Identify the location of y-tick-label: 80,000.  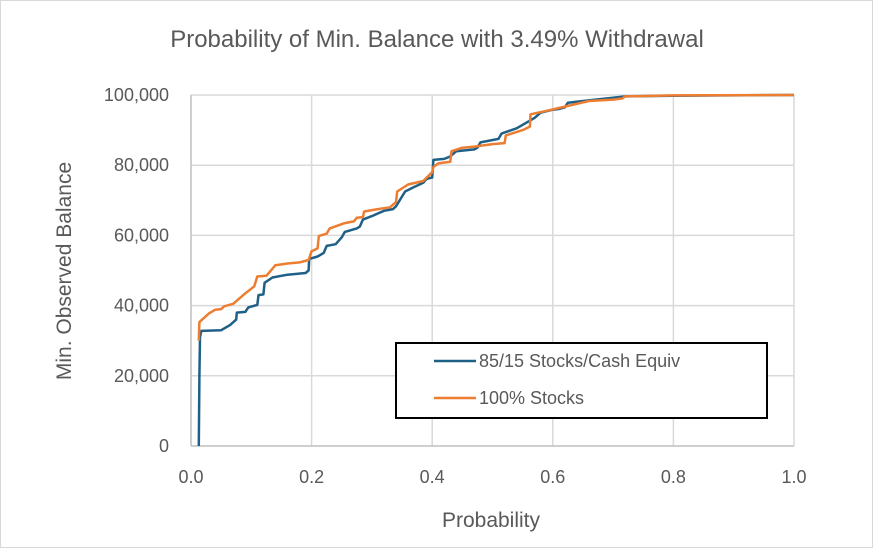
(141, 165).